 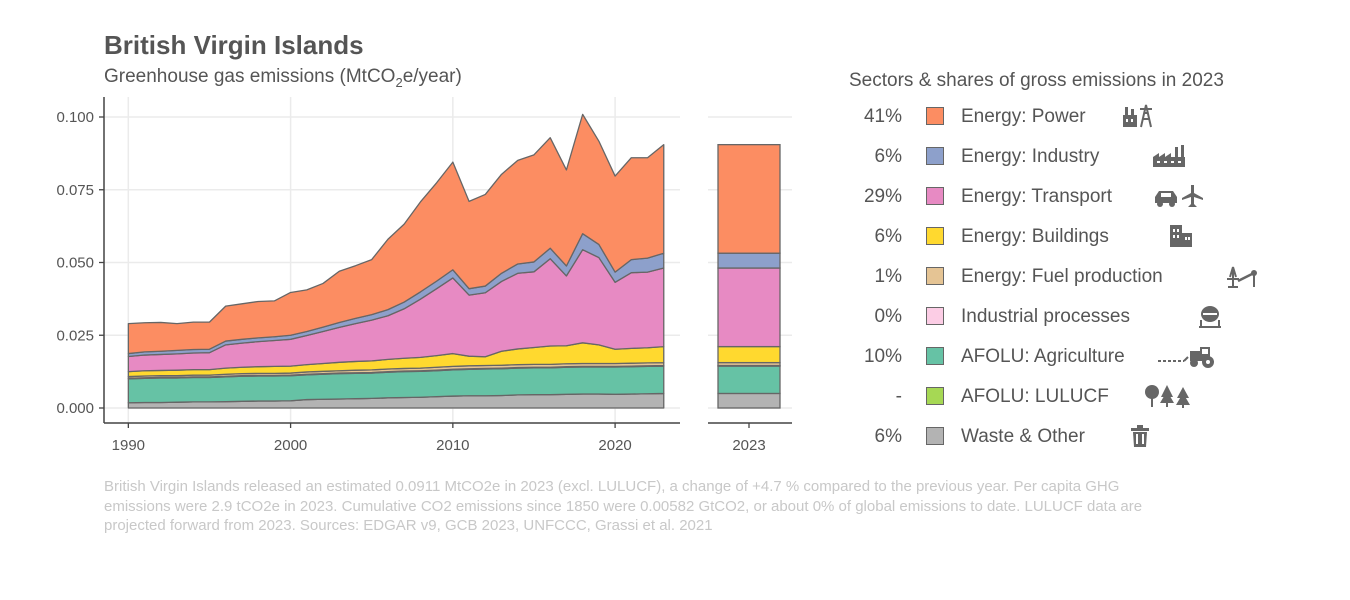 What do you see at coordinates (75, 190) in the screenshot?
I see `y-tick-label: 0.075` at bounding box center [75, 190].